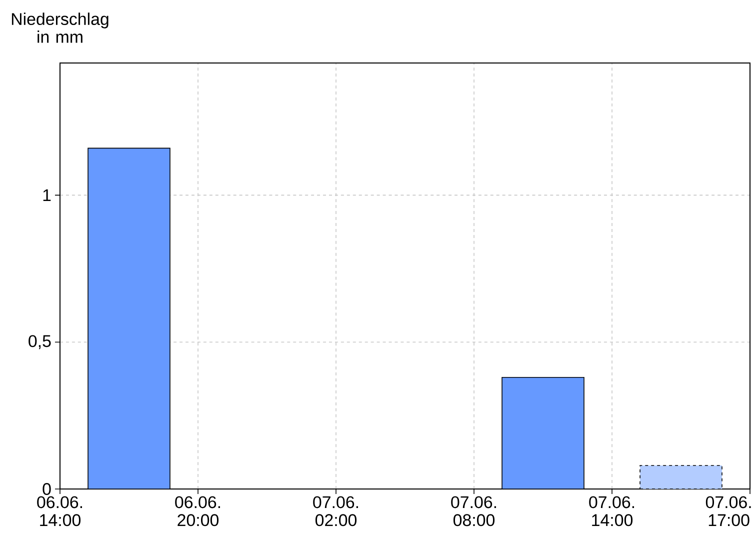  What do you see at coordinates (611, 511) in the screenshot?
I see `x-tick-label: 07.06. 14:00` at bounding box center [611, 511].